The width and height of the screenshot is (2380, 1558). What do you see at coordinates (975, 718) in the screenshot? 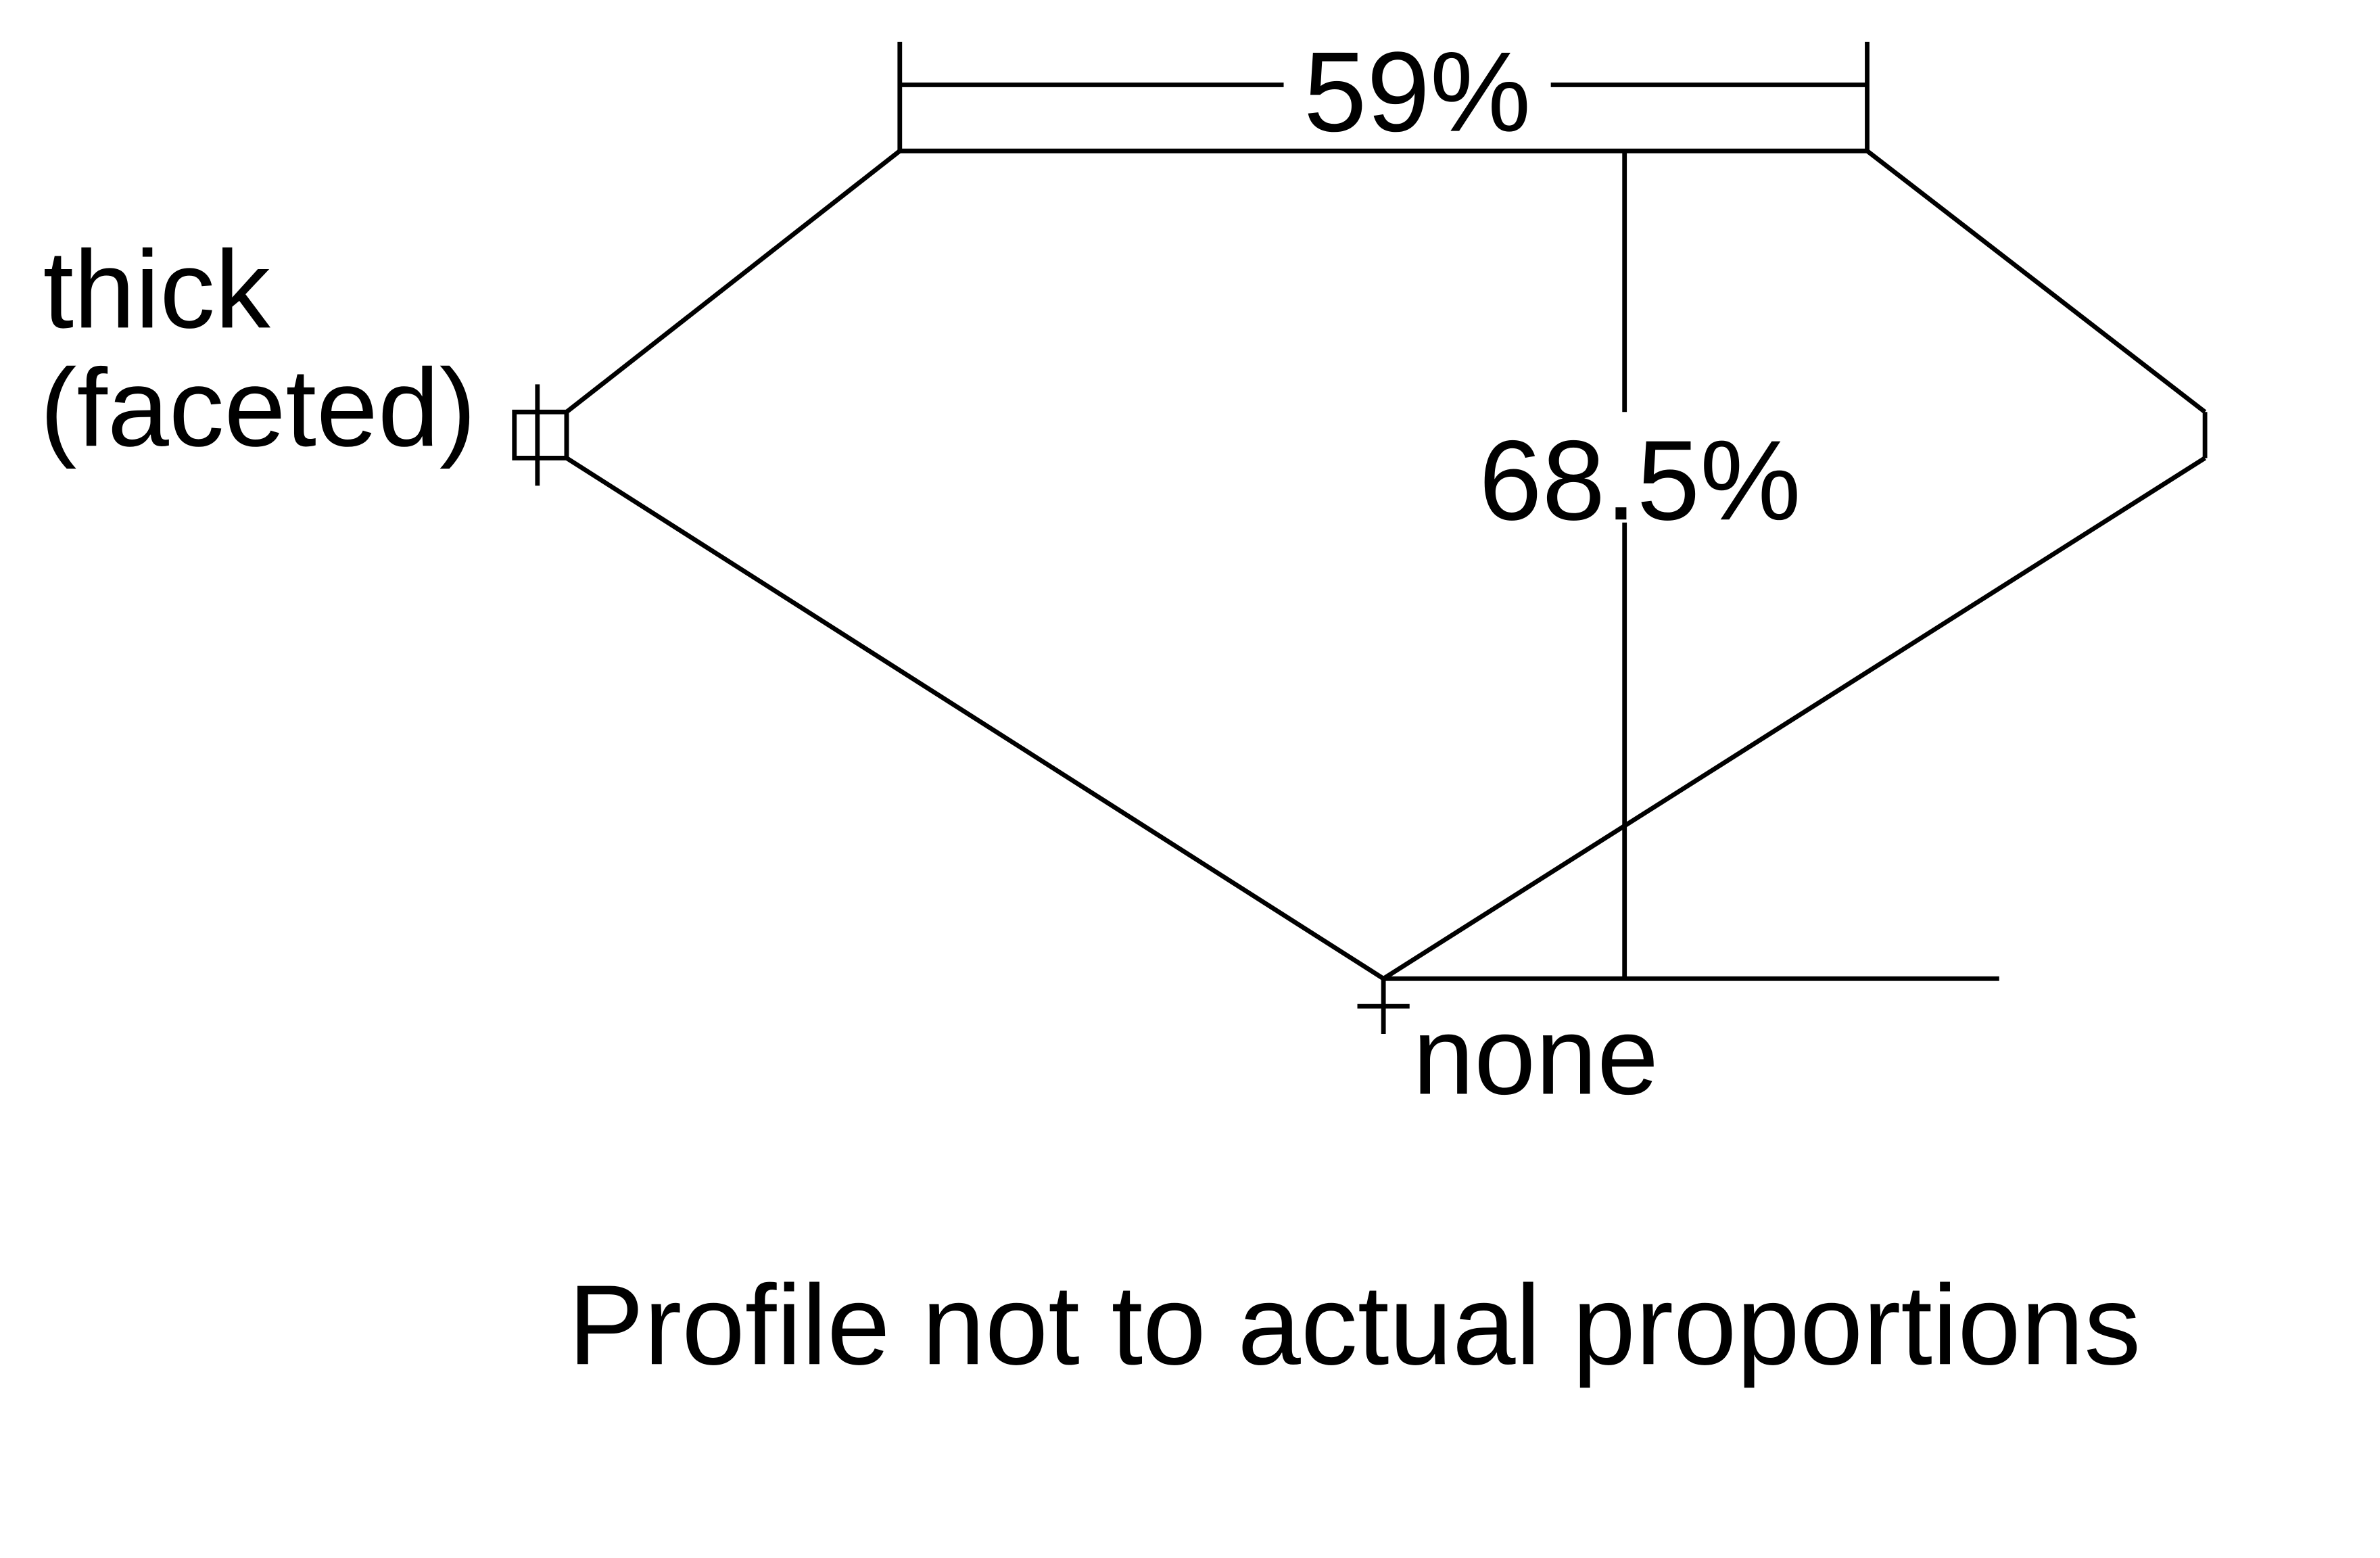
I see `pavilion-left` at bounding box center [975, 718].